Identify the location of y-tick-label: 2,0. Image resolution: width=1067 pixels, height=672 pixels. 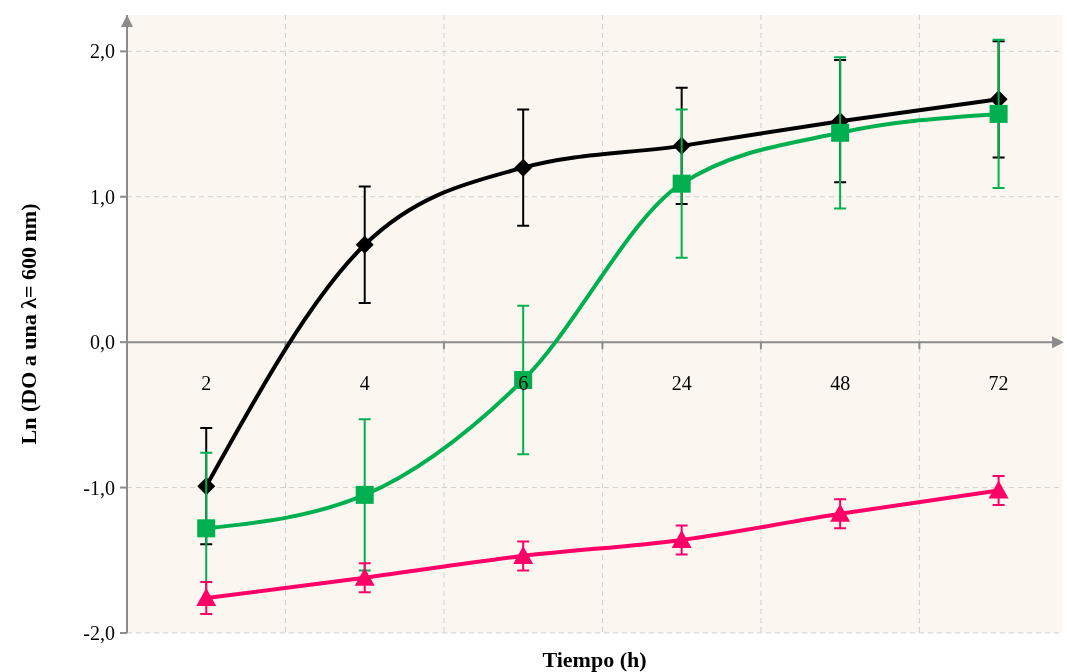
(102, 51).